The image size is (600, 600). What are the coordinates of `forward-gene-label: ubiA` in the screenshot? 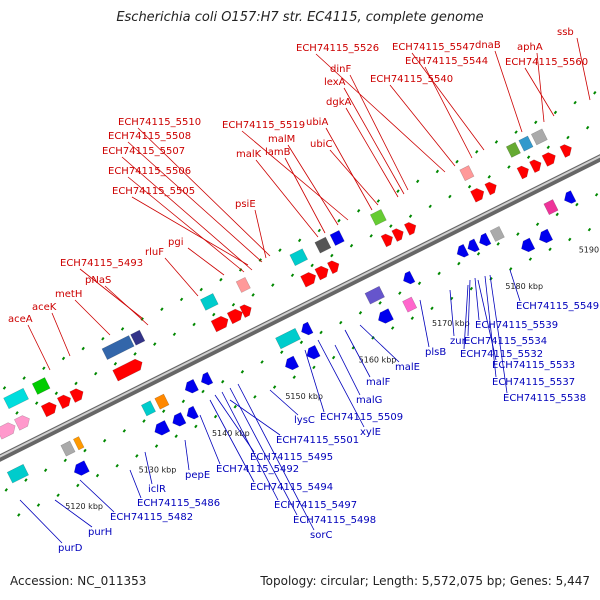 It's located at (317, 122).